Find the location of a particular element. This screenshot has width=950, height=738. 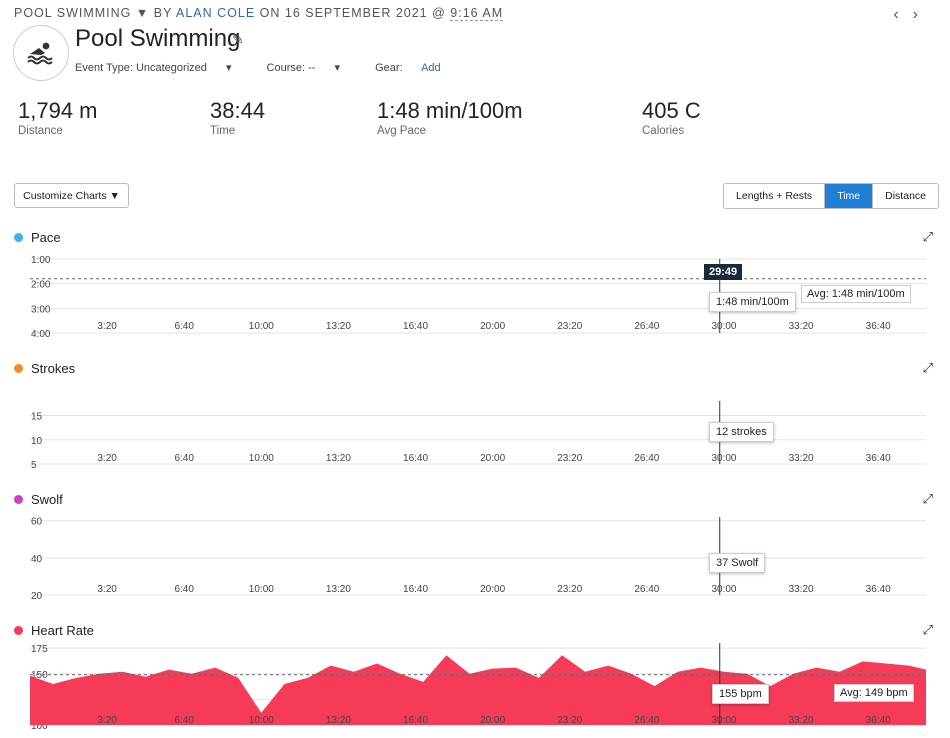

gear-label: Gear: is located at coordinates (389, 68).